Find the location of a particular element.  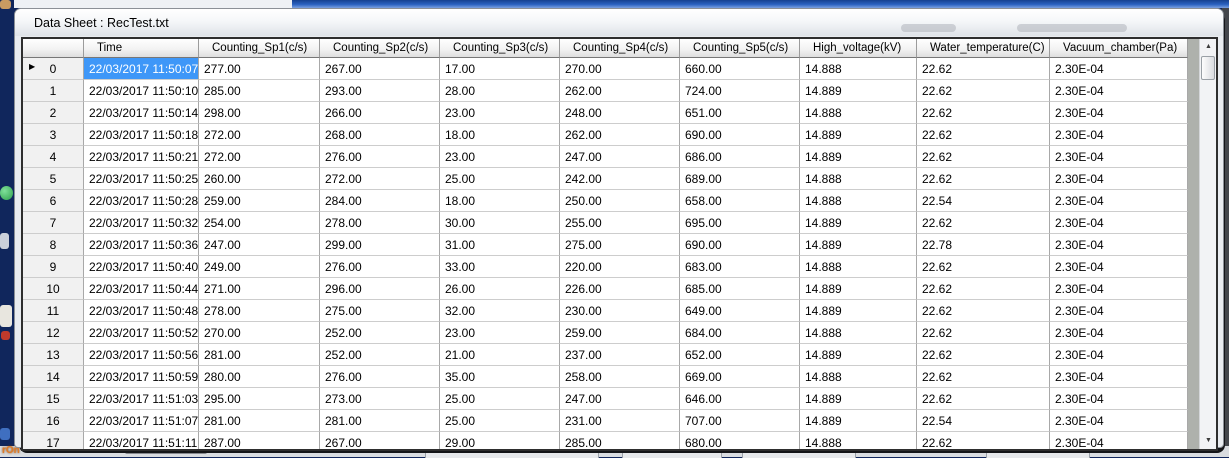

row-header: 12 is located at coordinates (53, 333).